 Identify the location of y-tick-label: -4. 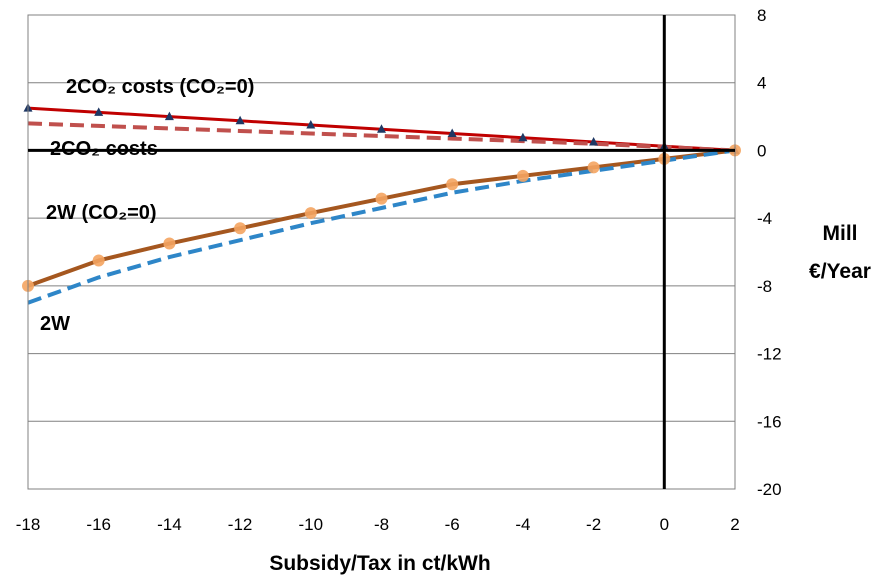
(764, 218).